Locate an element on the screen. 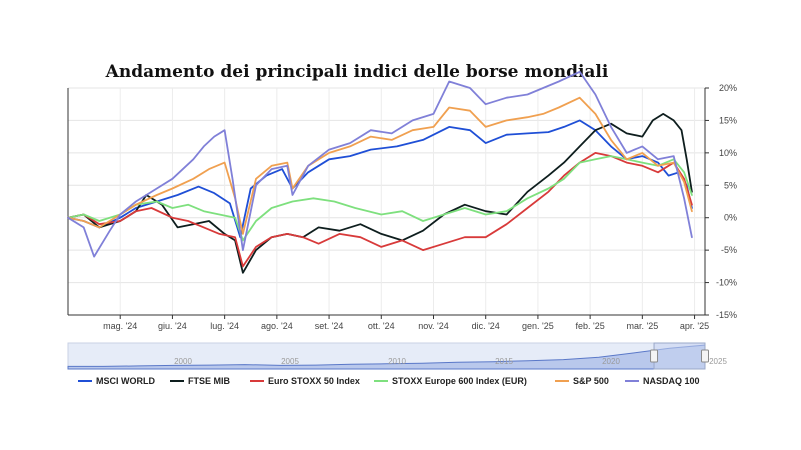 This screenshot has width=801, height=450. legend-item: Euro STOXX 50 Index is located at coordinates (305, 381).